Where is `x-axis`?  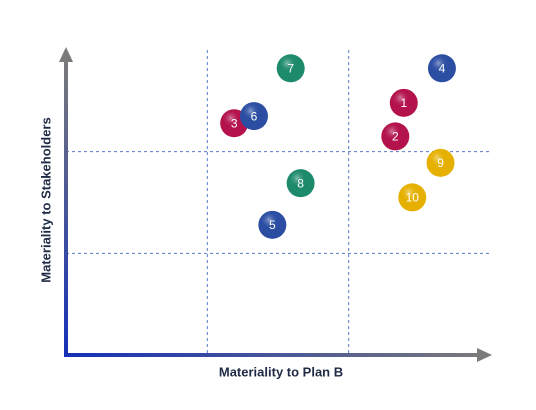 x-axis is located at coordinates (272, 355).